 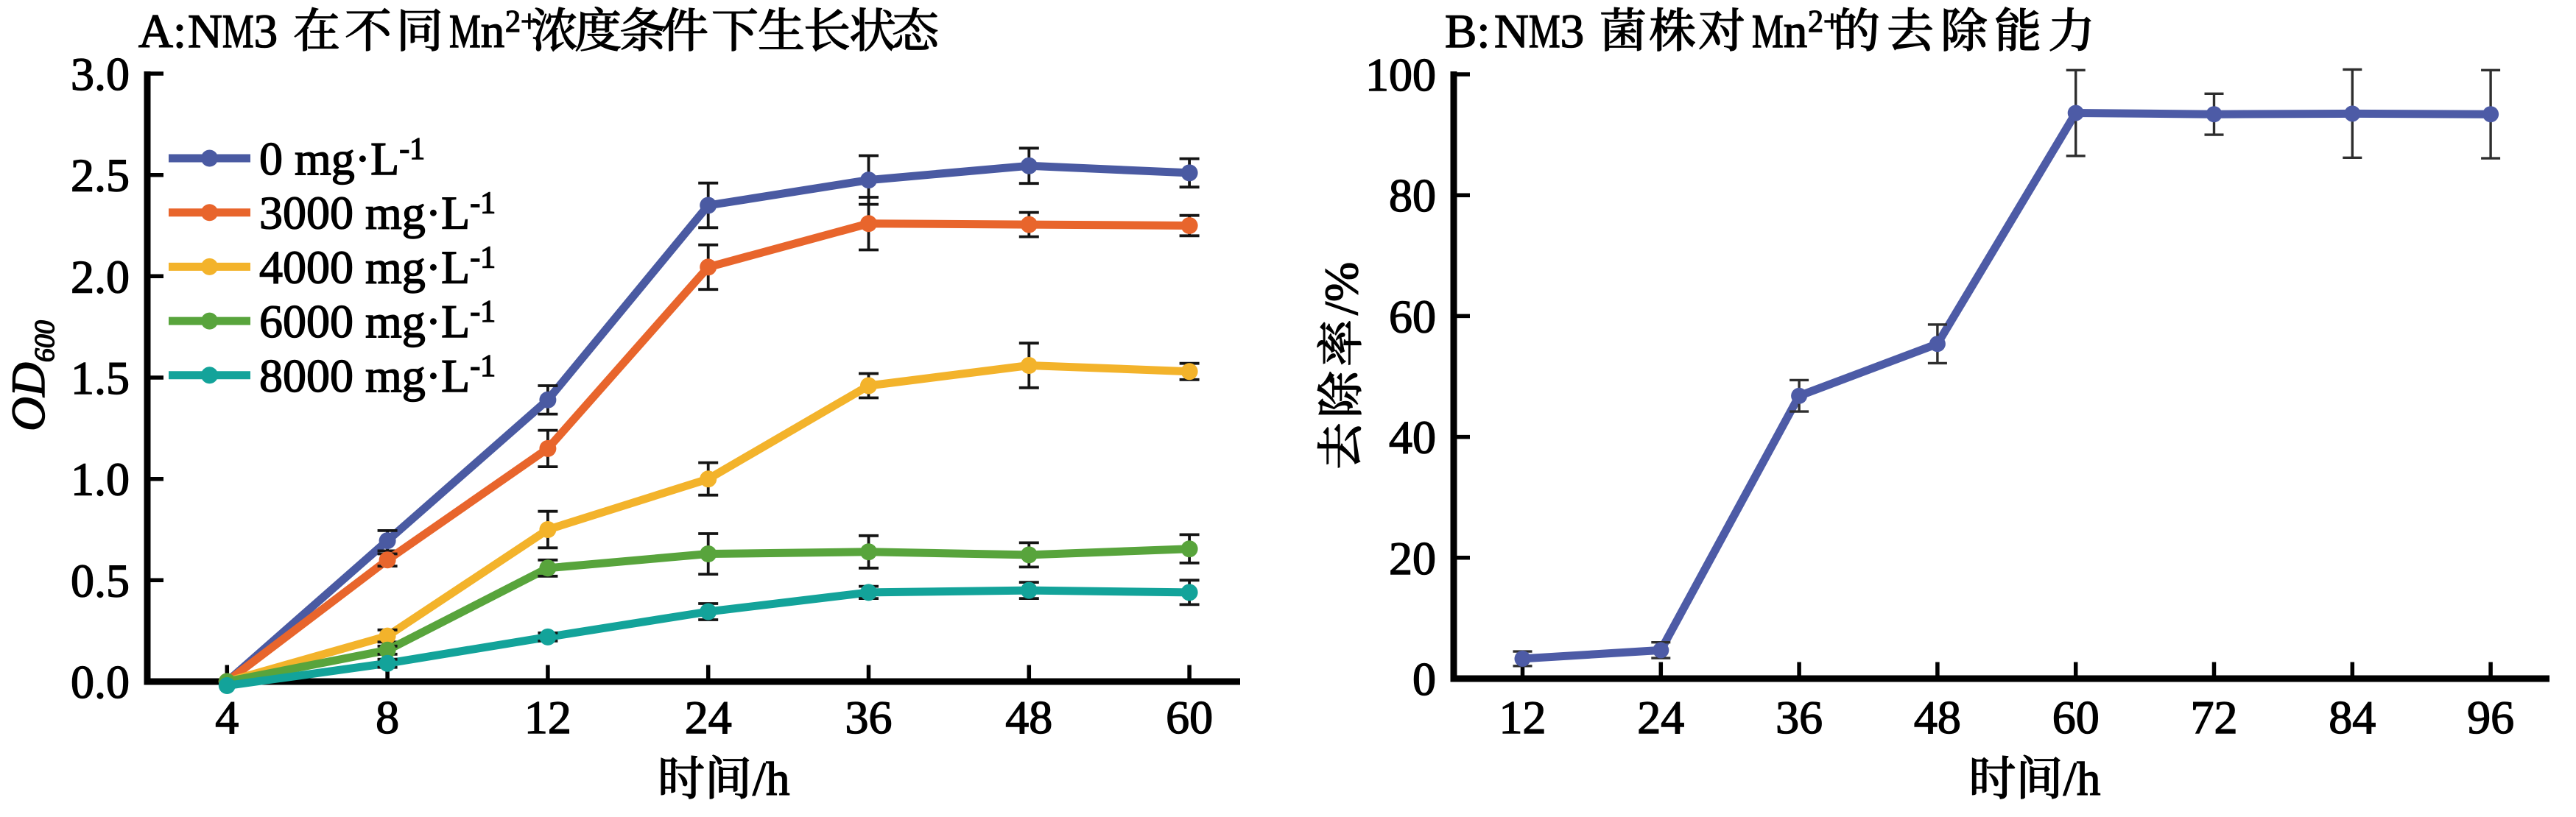 What do you see at coordinates (1467, 32) in the screenshot?
I see `svg-text: B:` at bounding box center [1467, 32].